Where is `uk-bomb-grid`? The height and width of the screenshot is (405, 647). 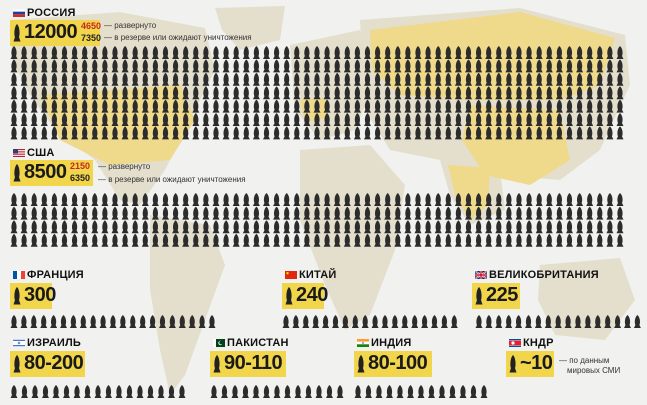
uk-bomb-grid is located at coordinates (558, 321).